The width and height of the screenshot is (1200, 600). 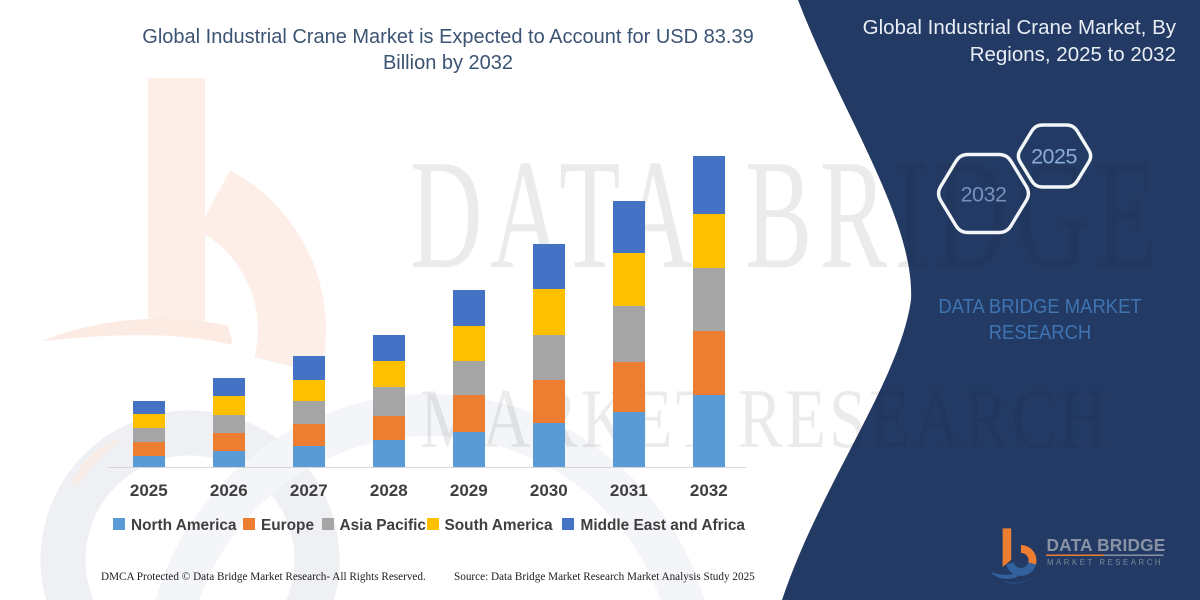 I want to click on svg-text: MARKET RESEARCH, so click(x=1105, y=562).